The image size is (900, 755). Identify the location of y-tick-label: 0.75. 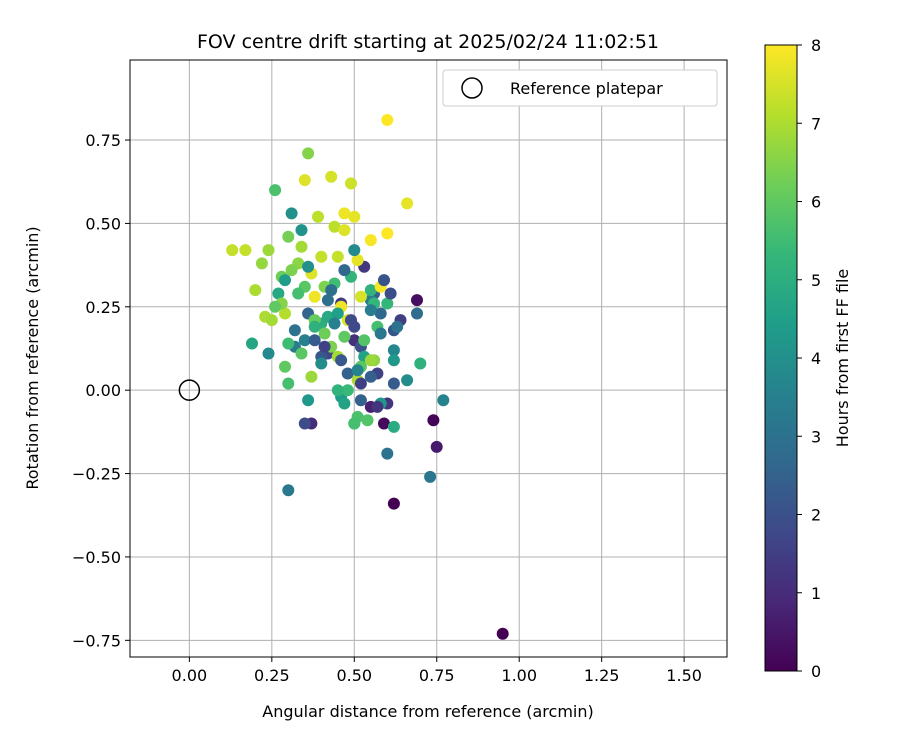
(103, 140).